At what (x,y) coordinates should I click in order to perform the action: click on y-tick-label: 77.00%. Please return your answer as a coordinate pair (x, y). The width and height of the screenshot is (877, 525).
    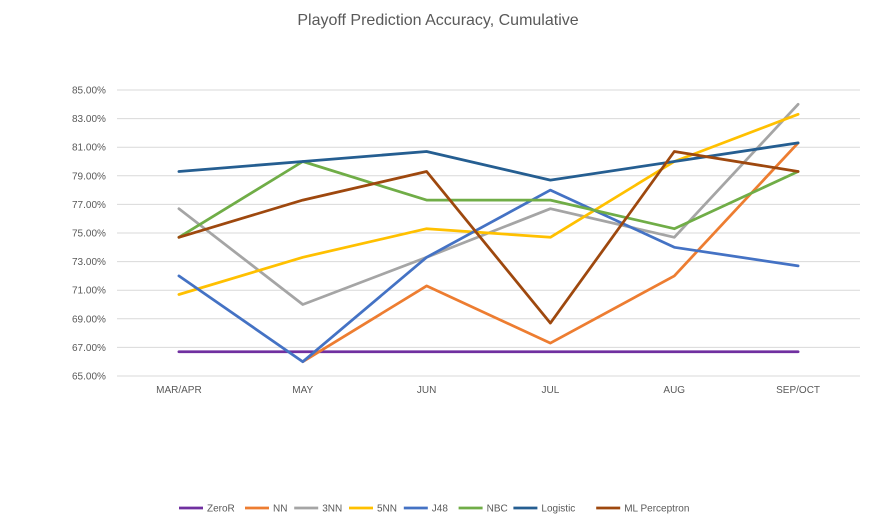
    Looking at the image, I should click on (89, 205).